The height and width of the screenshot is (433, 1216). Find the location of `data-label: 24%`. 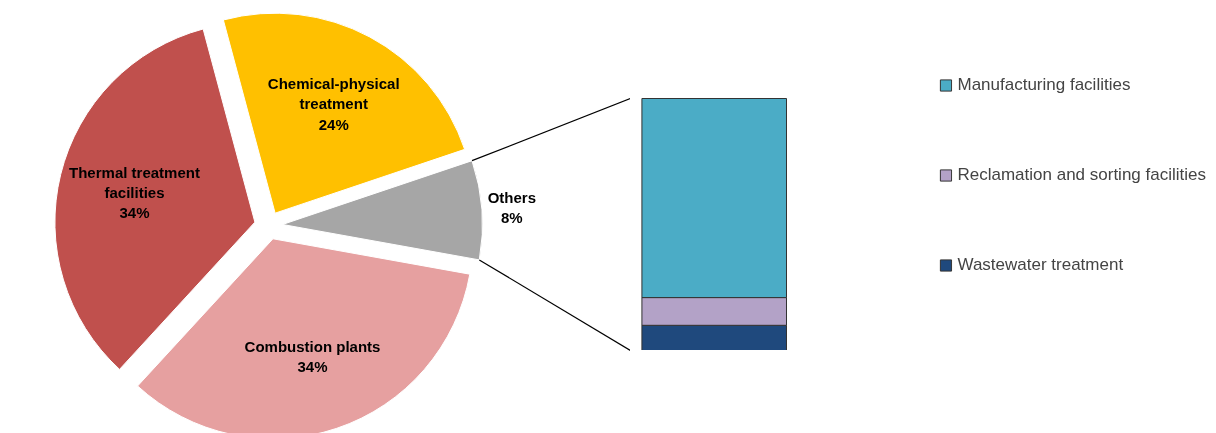

data-label: 24% is located at coordinates (333, 124).